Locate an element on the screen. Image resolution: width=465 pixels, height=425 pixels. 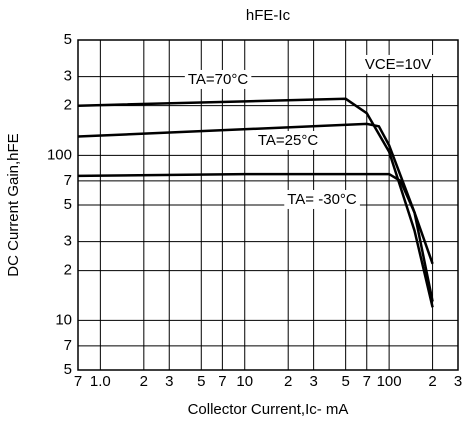
x-tick-label: 100 is located at coordinates (389, 381).